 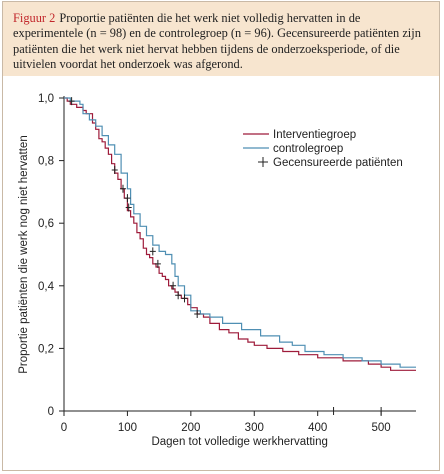 What do you see at coordinates (51, 412) in the screenshot?
I see `y-tick-label: 0` at bounding box center [51, 412].